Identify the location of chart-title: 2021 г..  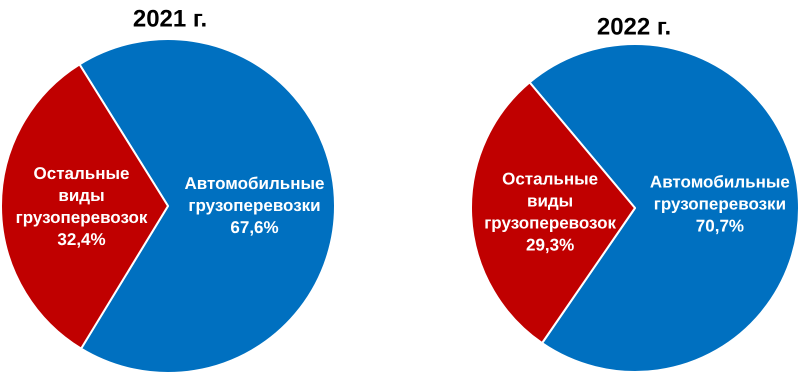
(170, 19).